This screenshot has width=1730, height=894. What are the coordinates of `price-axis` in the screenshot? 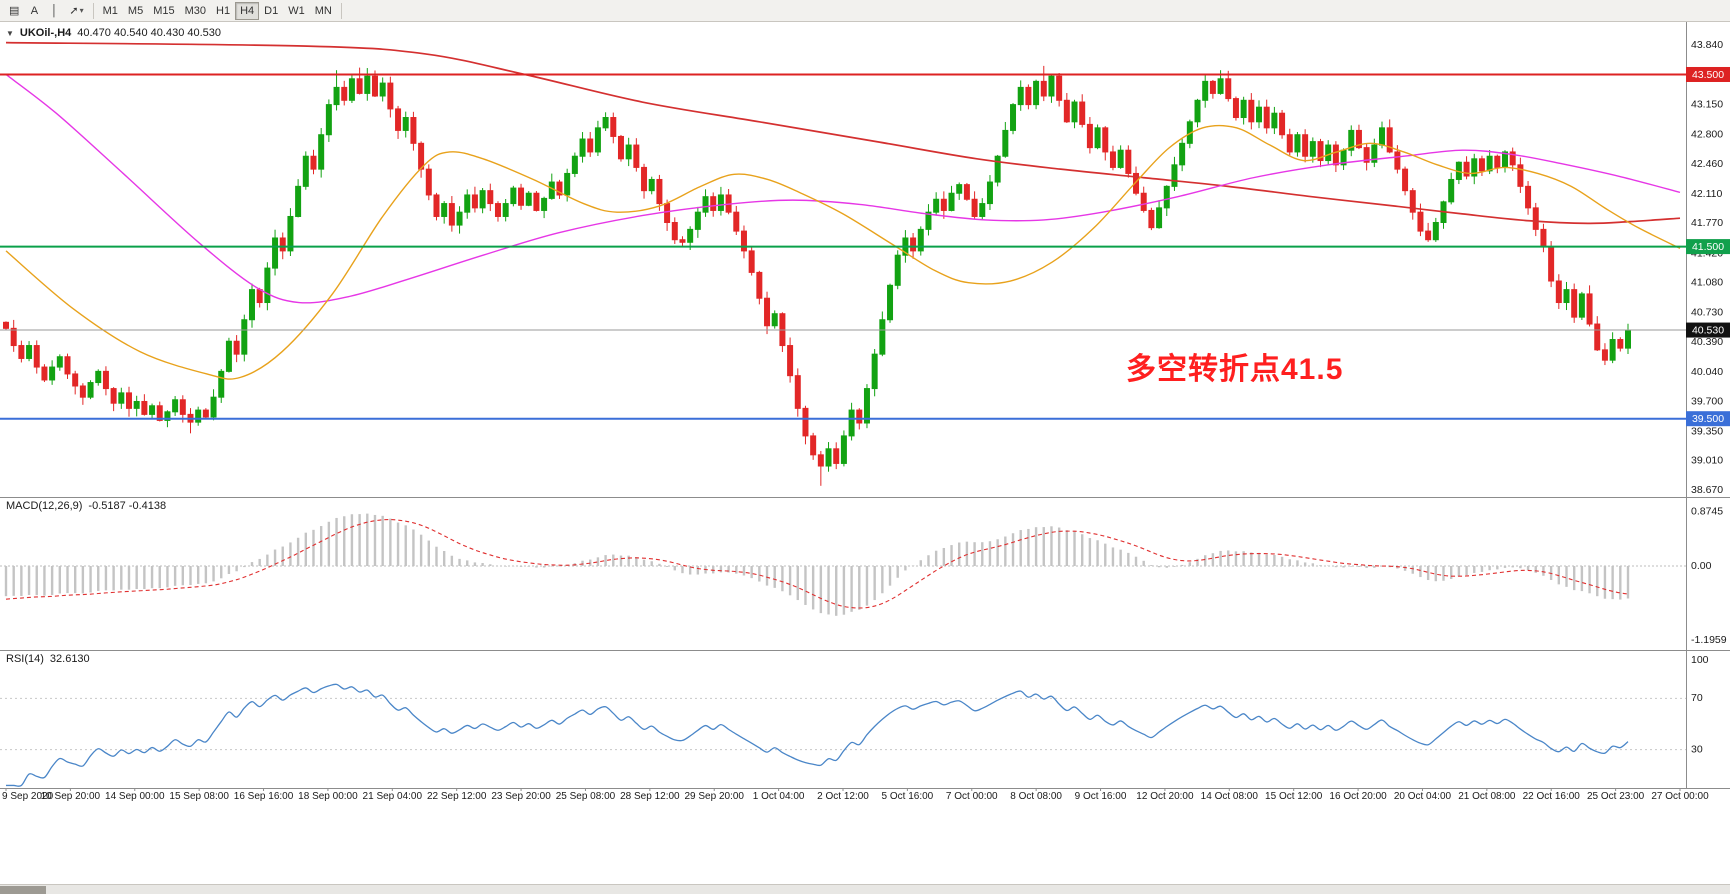 It's located at (1708, 405).